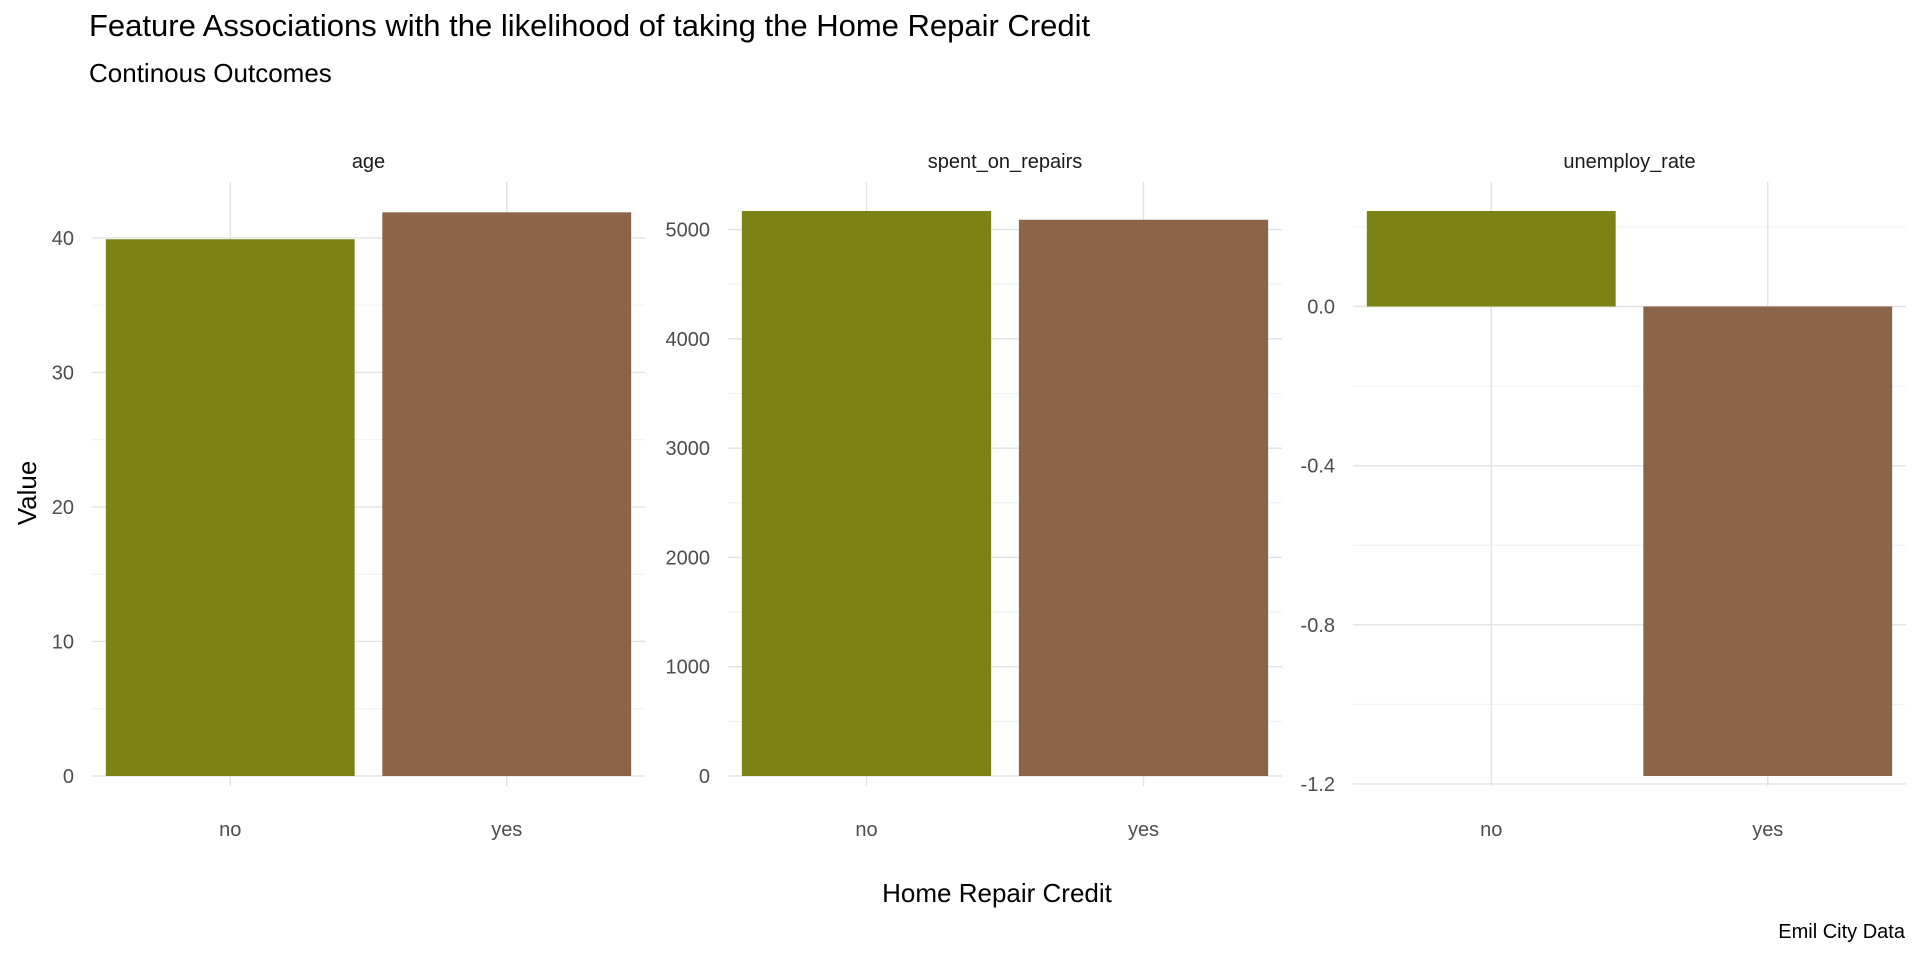 Image resolution: width=1920 pixels, height=960 pixels. Describe the element at coordinates (1841, 932) in the screenshot. I see `chart-caption: Emil City Data` at that location.